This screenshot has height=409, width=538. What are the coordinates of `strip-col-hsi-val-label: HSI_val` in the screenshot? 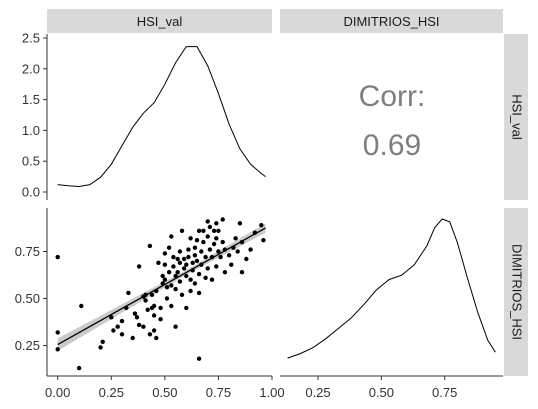 It's located at (160, 21).